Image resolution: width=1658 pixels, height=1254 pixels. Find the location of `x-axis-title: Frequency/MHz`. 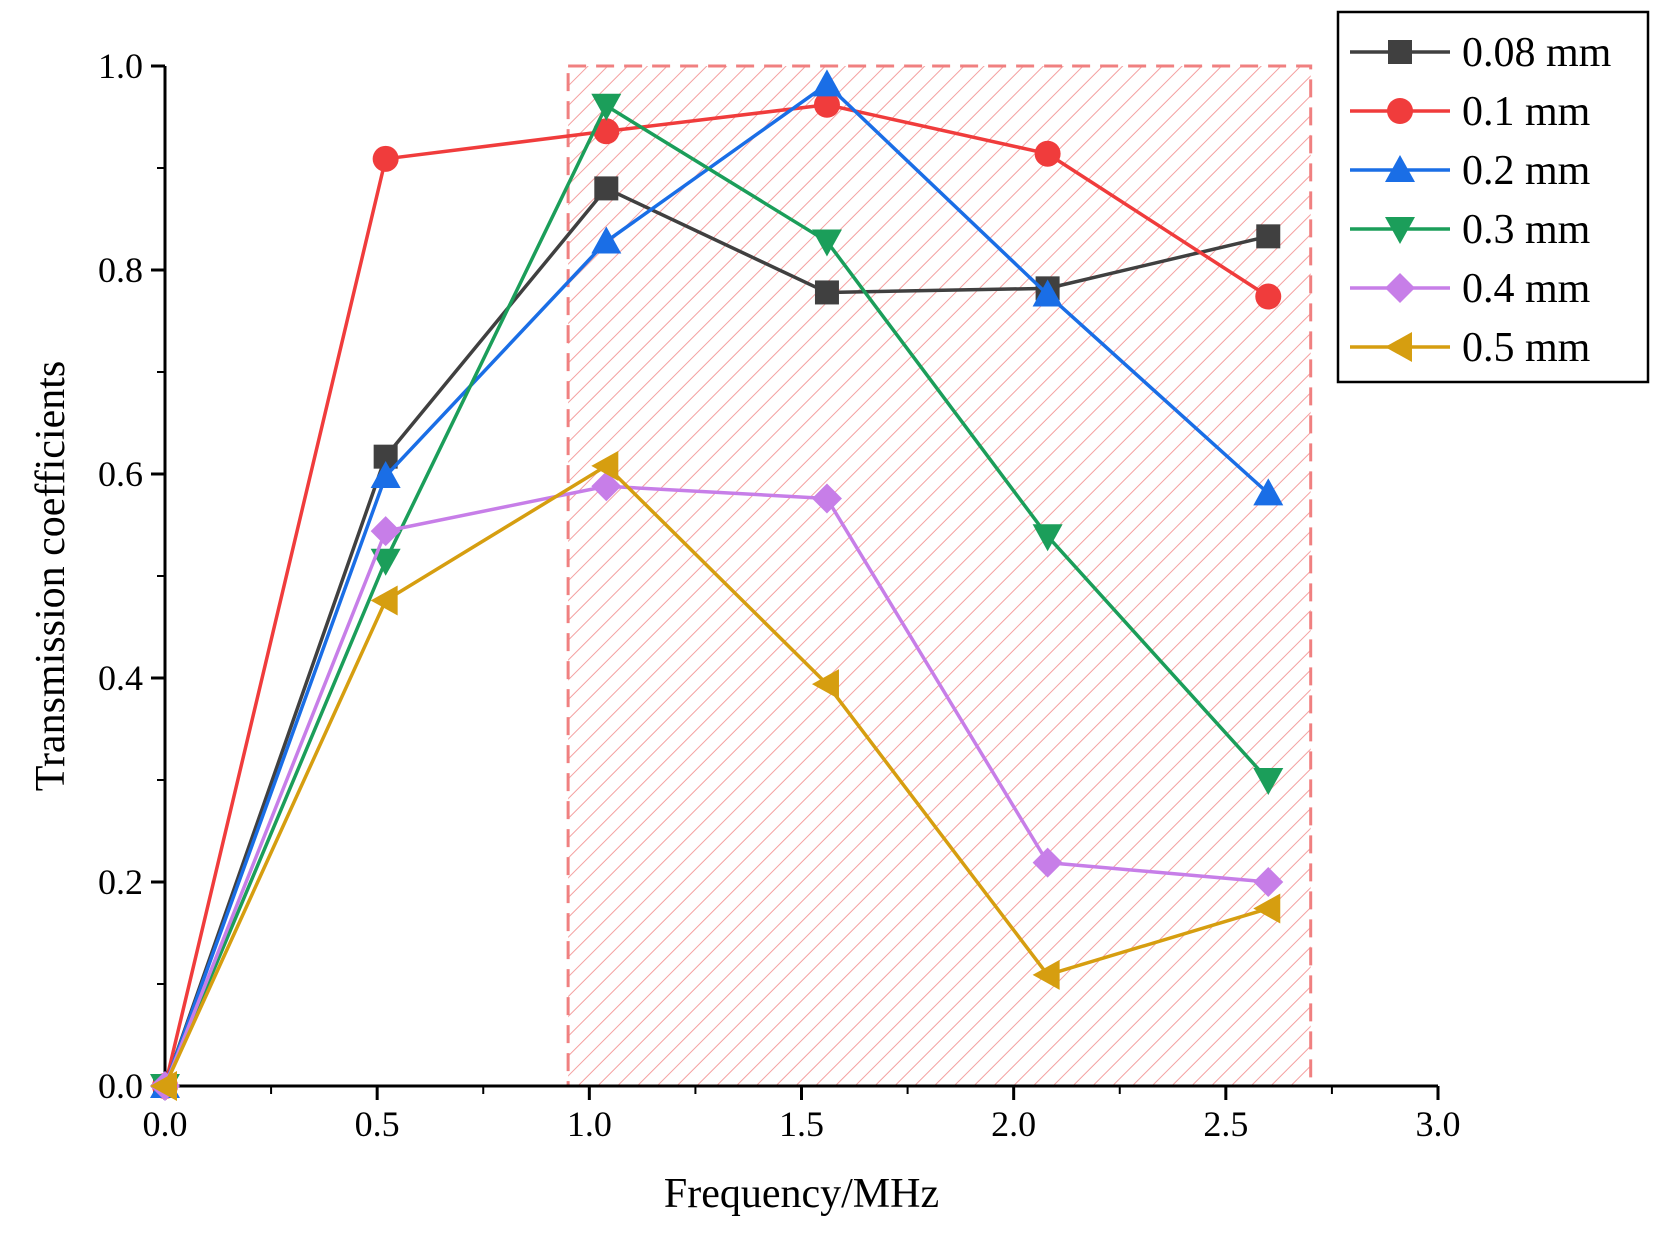

x-axis-title: Frequency/MHz is located at coordinates (801, 1194).